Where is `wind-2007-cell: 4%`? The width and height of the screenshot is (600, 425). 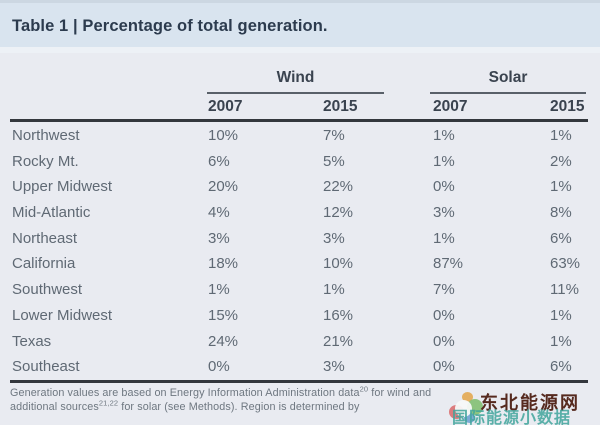
wind-2007-cell: 4% is located at coordinates (219, 213).